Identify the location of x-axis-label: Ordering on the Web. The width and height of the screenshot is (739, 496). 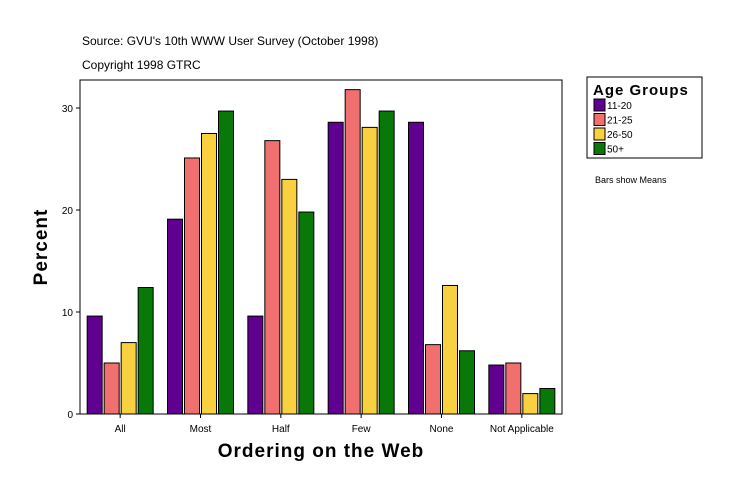
(321, 451).